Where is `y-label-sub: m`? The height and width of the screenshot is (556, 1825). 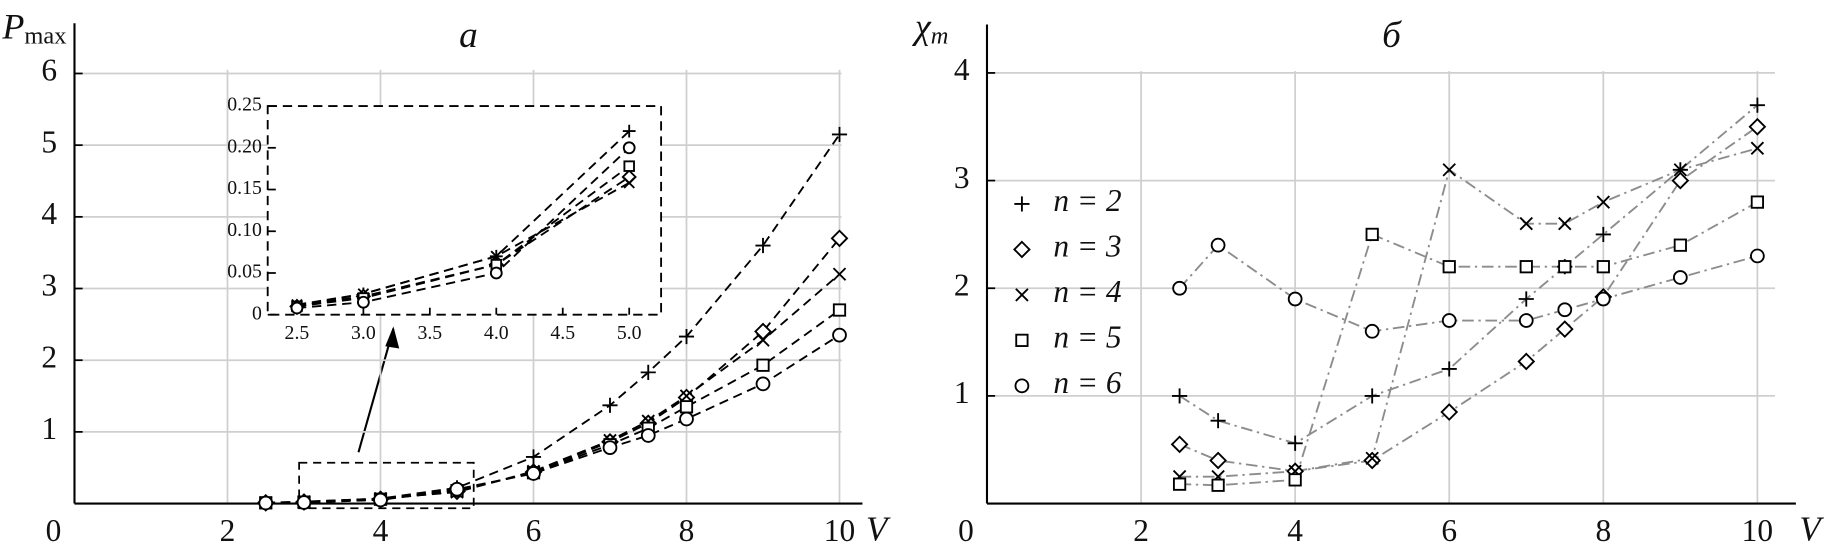 y-label-sub: m is located at coordinates (940, 35).